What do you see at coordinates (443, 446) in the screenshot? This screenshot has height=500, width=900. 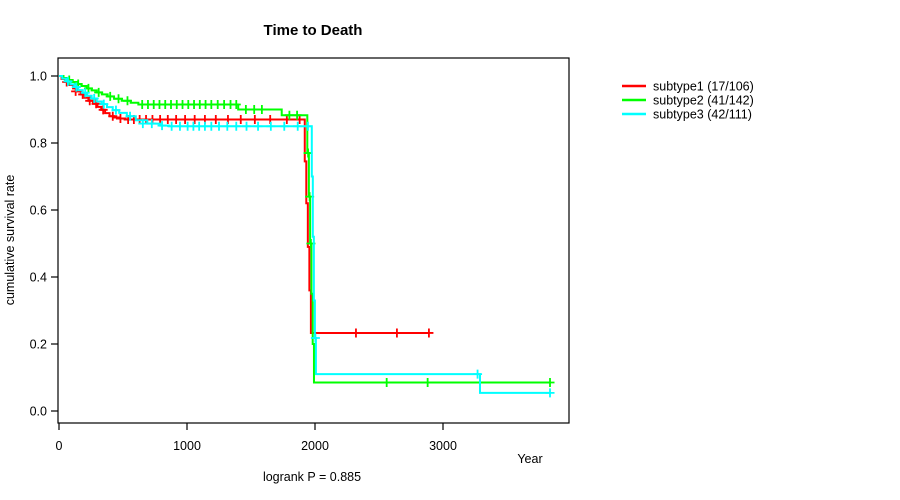 I see `x-tick-label-3000: 3000` at bounding box center [443, 446].